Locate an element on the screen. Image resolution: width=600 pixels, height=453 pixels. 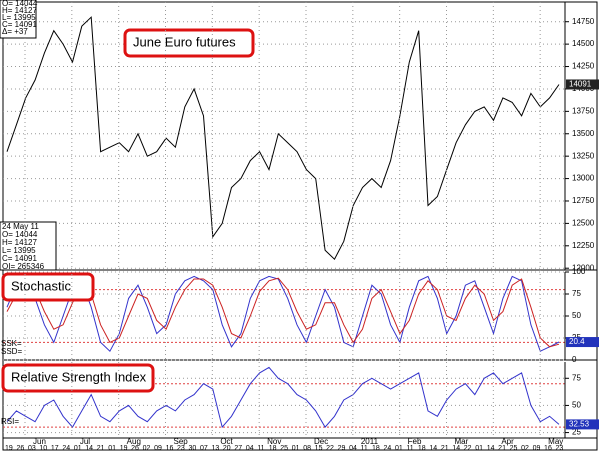
day-label: 26 is located at coordinates (135, 448).